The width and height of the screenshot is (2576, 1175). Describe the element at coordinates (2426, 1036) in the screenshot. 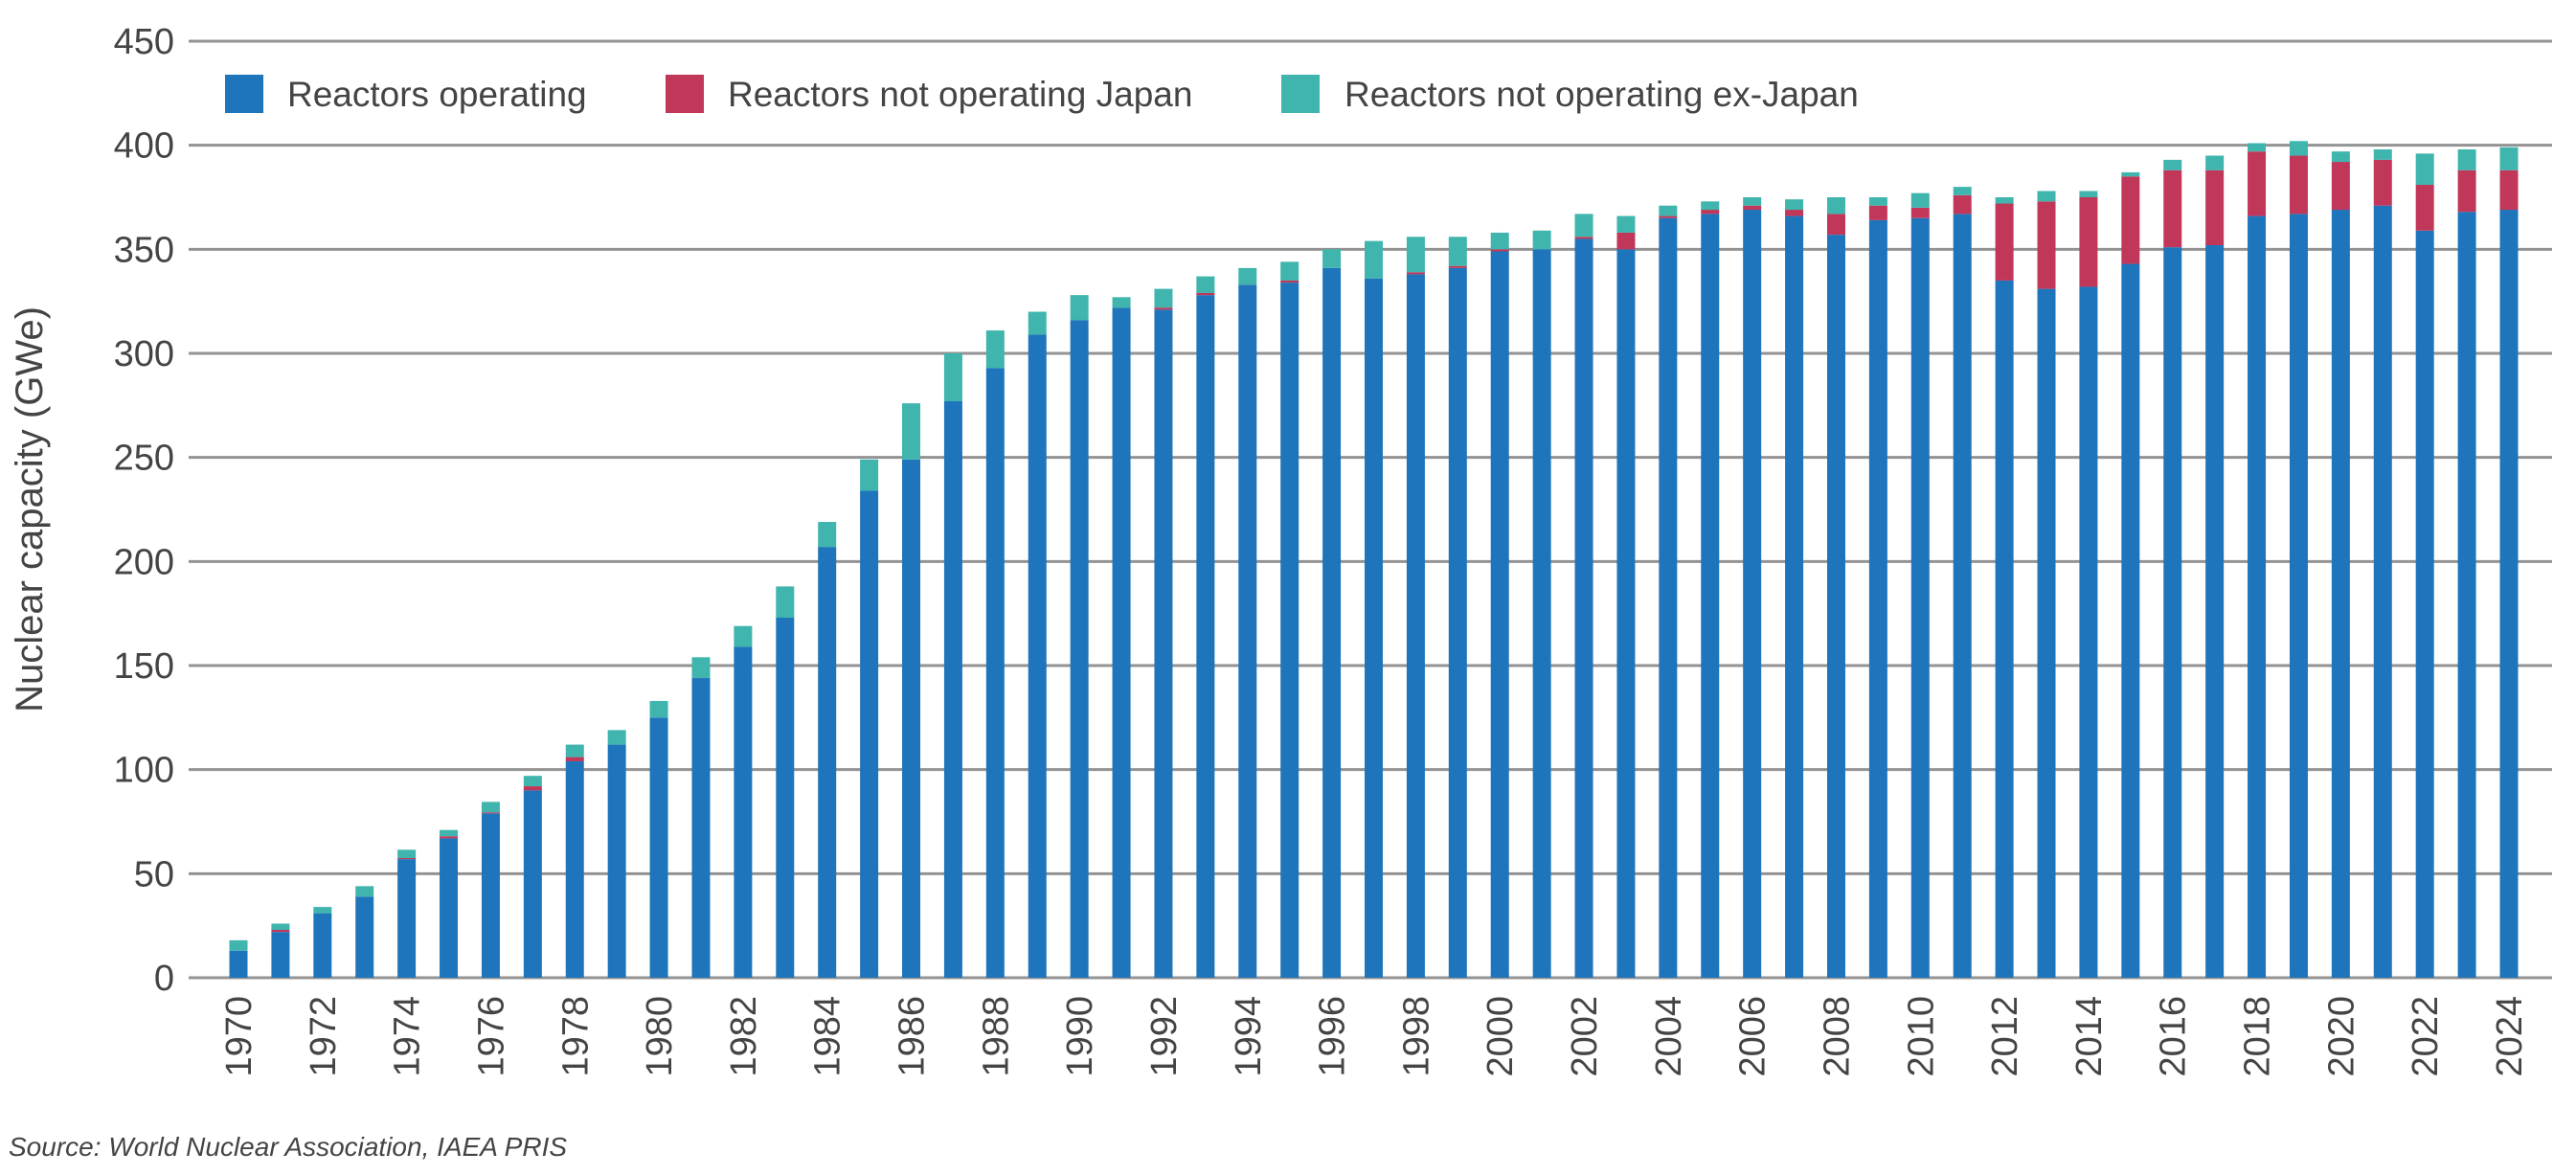

I see `x-tick-label: 2022` at that location.